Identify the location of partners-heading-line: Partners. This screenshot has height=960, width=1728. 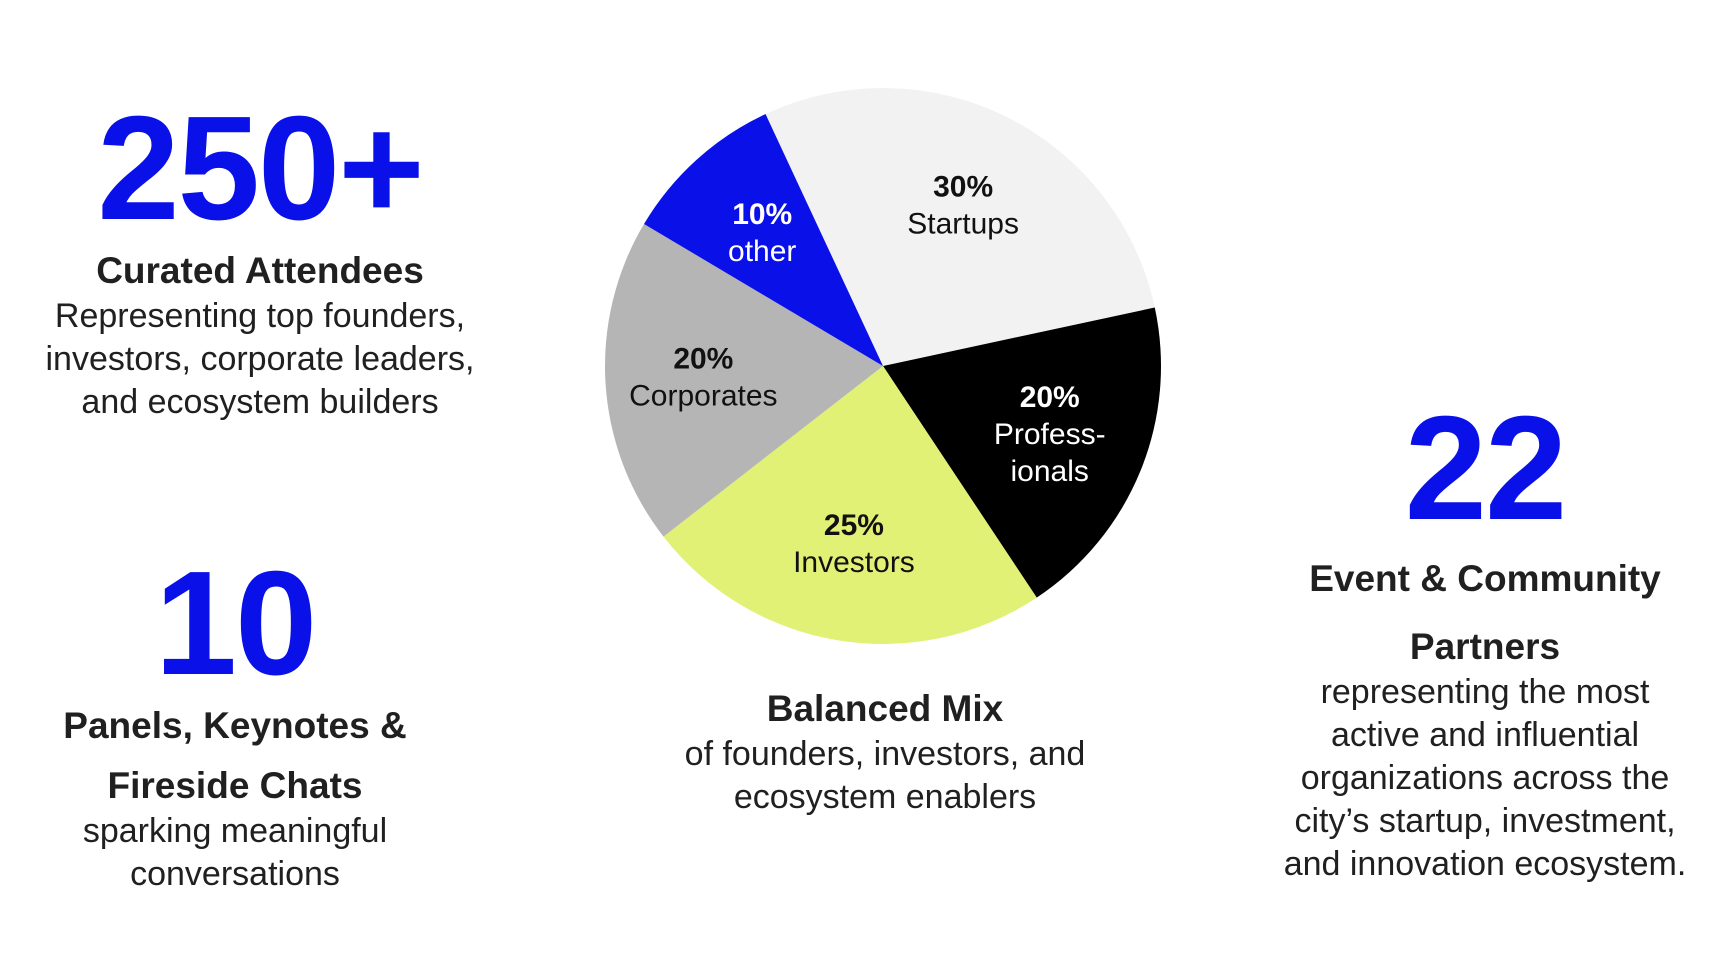
(1485, 646).